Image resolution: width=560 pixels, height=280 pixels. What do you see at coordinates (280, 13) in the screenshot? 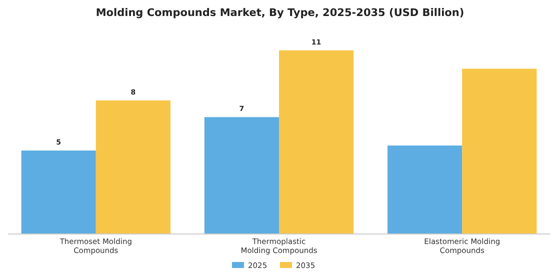
I see `chart-title: Molding Compounds Market, By Type, 2025-2035 (USD Billion)` at bounding box center [280, 13].